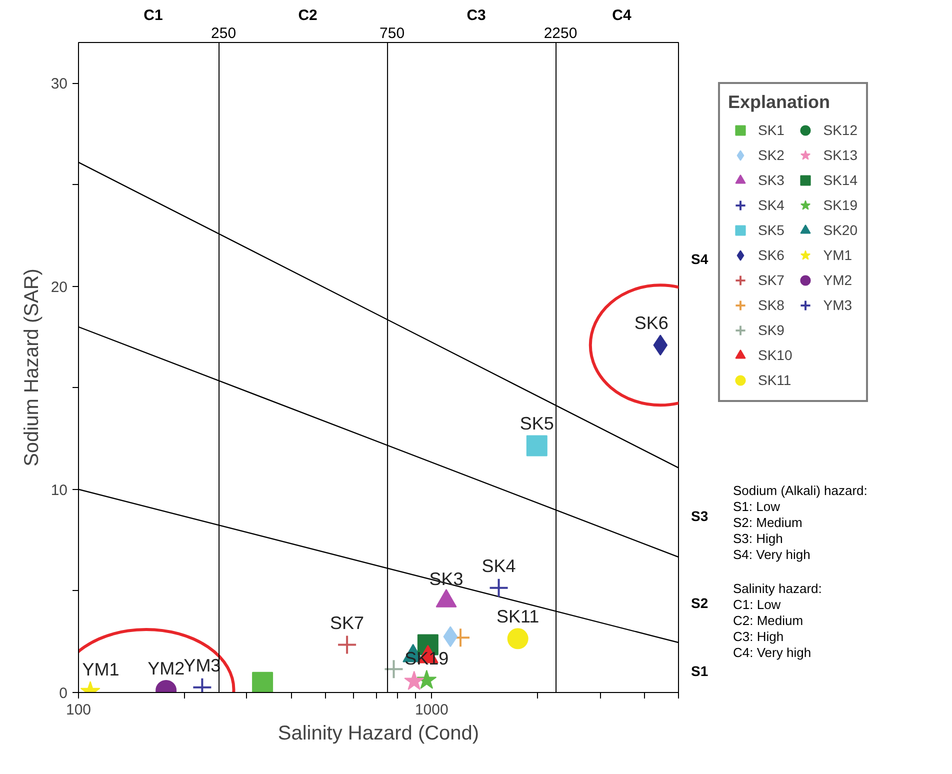 The height and width of the screenshot is (774, 952). What do you see at coordinates (499, 566) in the screenshot?
I see `annotation: SK4` at bounding box center [499, 566].